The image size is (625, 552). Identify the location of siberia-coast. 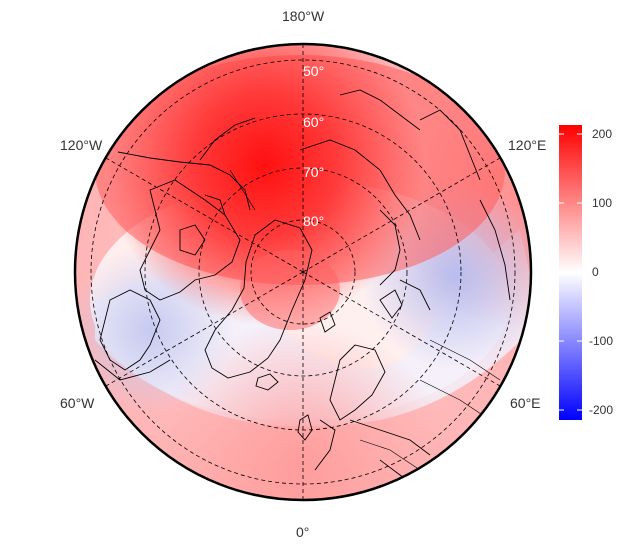
(360, 190).